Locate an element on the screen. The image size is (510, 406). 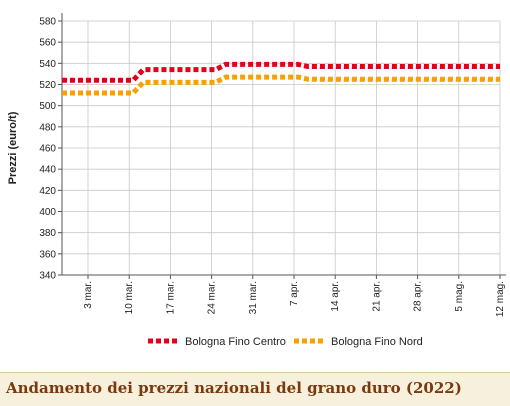
y-tick-label: 420 is located at coordinates (47, 191).